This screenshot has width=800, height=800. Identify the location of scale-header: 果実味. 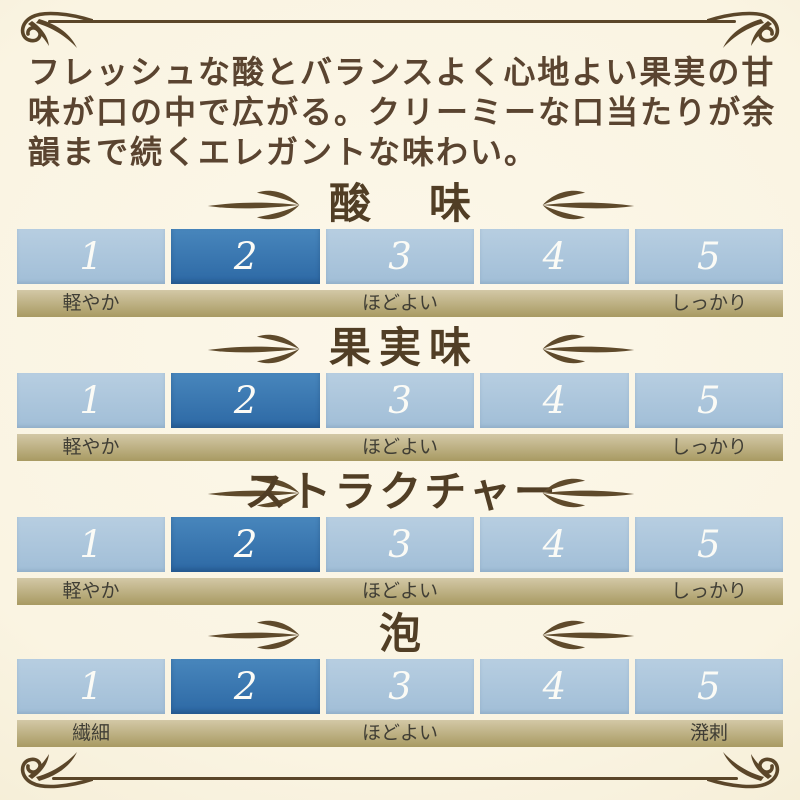
(400, 349).